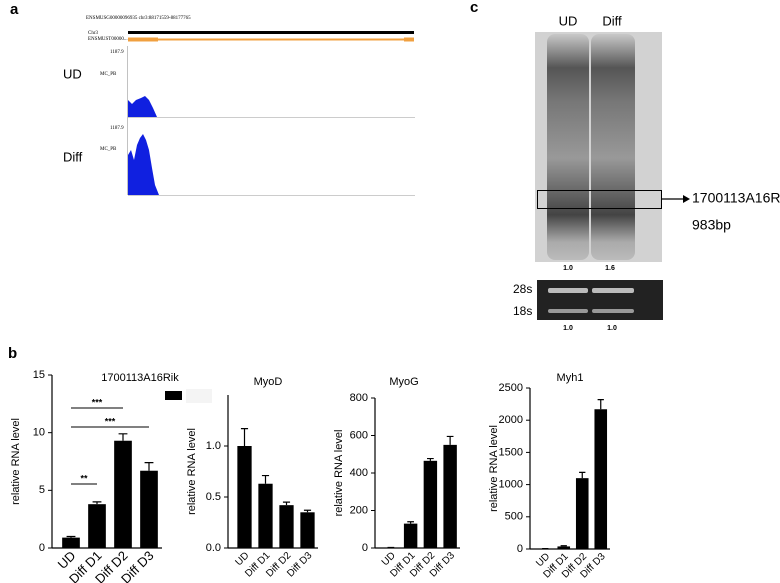 The height and width of the screenshot is (583, 780). Describe the element at coordinates (271, 32) in the screenshot. I see `chrom-bar` at that location.